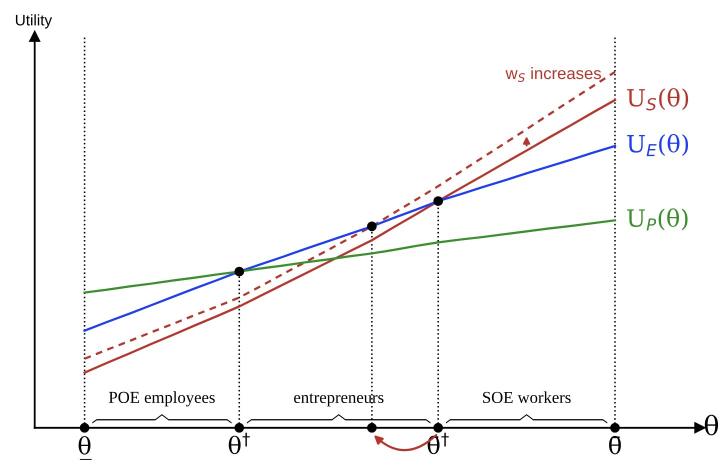 This screenshot has height=466, width=723. What do you see at coordinates (657, 219) in the screenshot?
I see `series-label: U$_{P}$(θ)` at bounding box center [657, 219].